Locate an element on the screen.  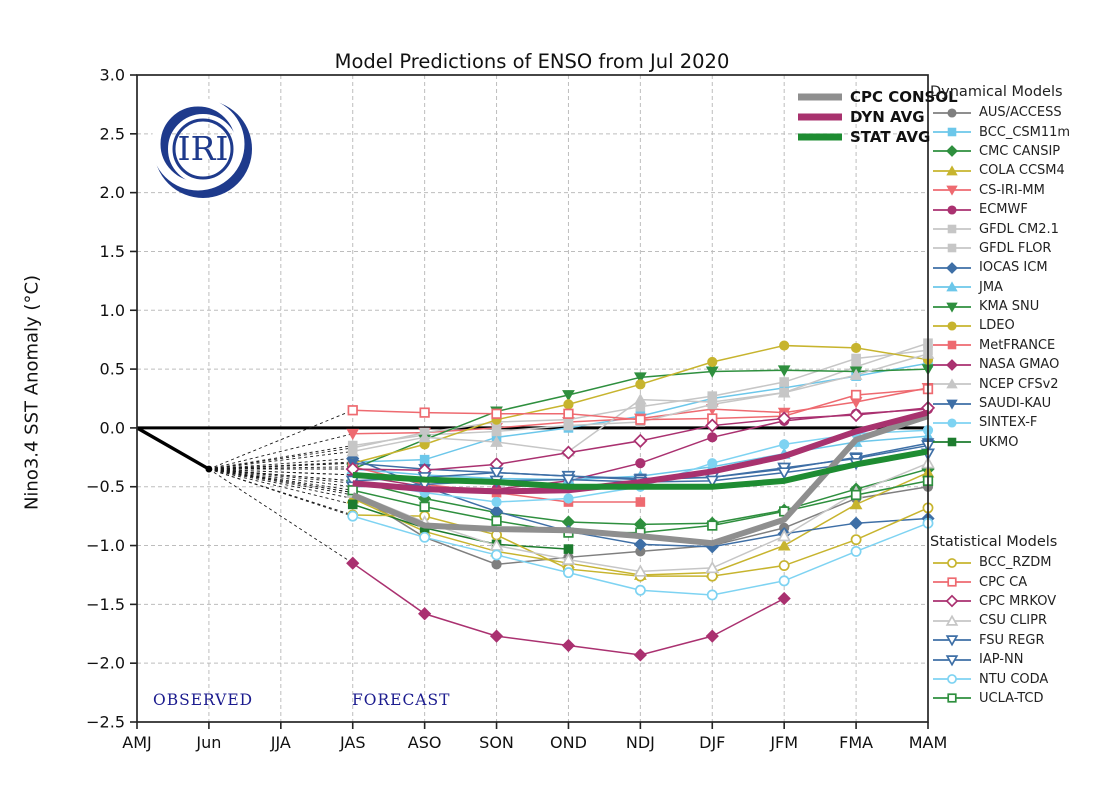
average-legend-label: DYN AVG is located at coordinates (887, 117).